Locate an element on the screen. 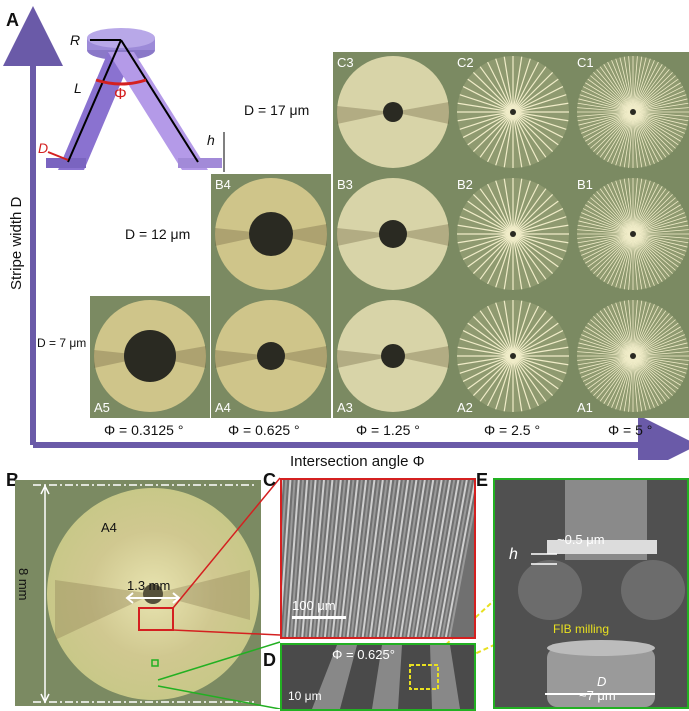 This screenshot has height=711, width=689. sample-tile-b4: B4 is located at coordinates (271, 235).